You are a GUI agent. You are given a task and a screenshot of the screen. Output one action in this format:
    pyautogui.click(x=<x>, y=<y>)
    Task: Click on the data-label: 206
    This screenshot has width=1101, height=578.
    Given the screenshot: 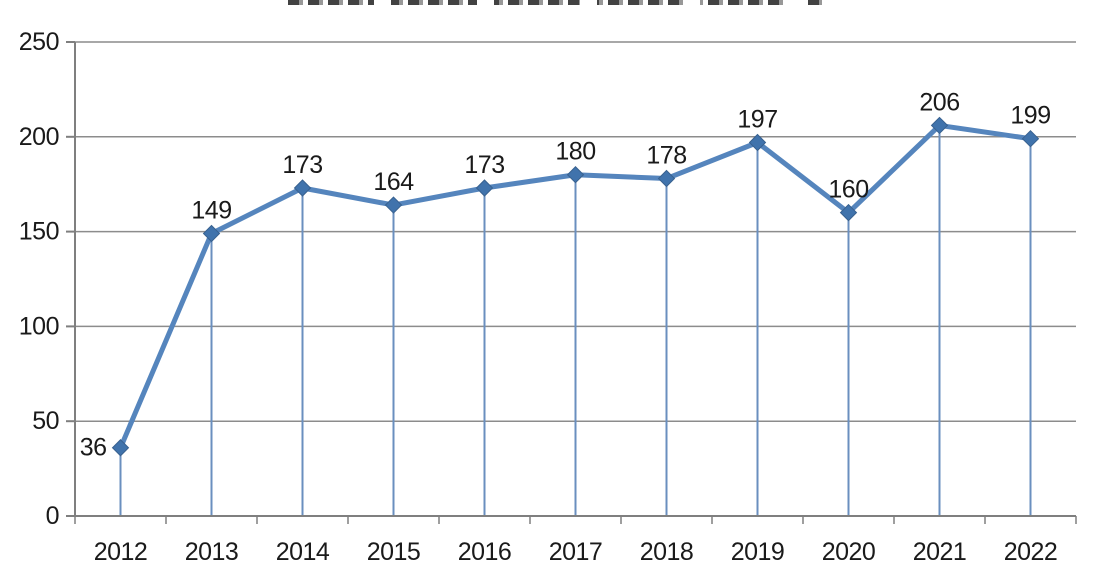 What is the action you would take?
    pyautogui.click(x=939, y=102)
    